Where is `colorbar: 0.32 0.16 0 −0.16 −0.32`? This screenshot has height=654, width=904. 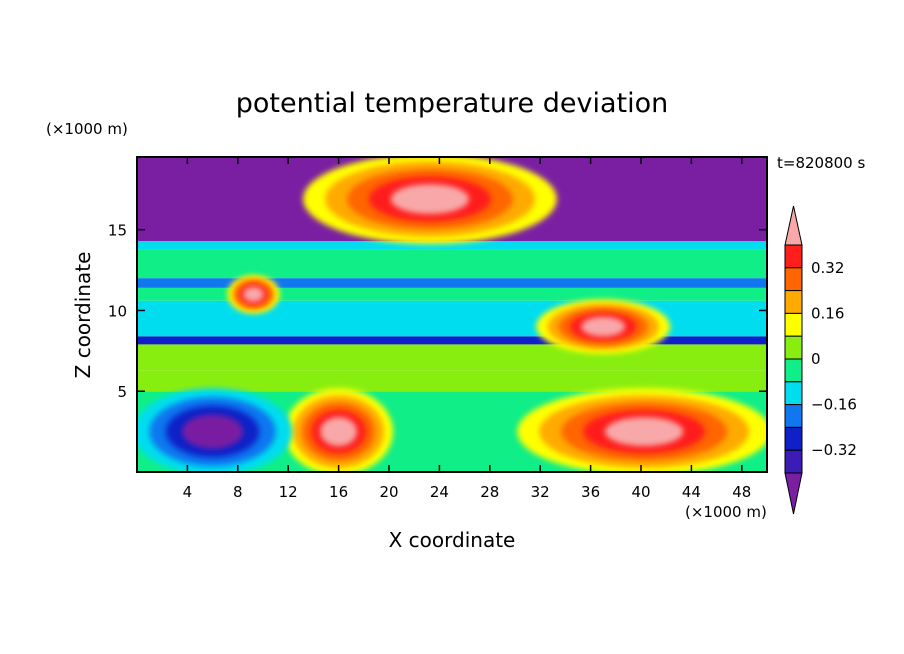 colorbar: 0.32 0.16 0 −0.16 −0.32 is located at coordinates (820, 360).